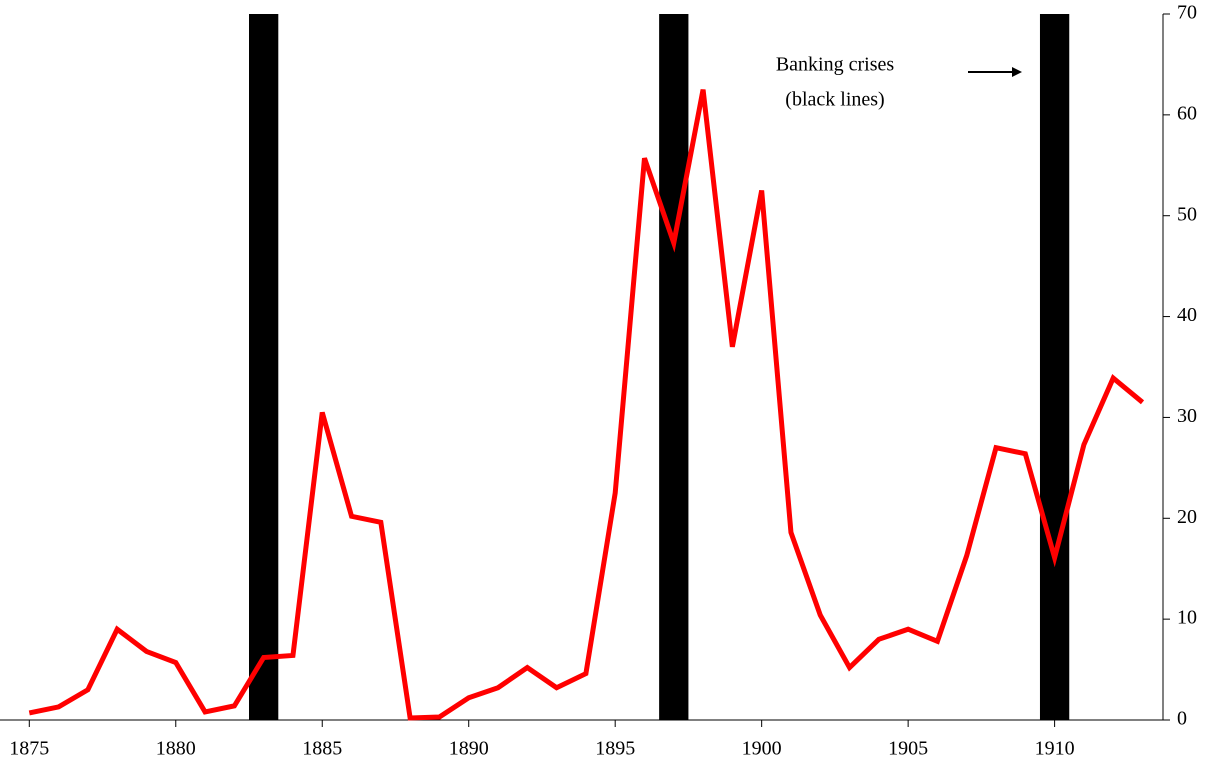 This screenshot has width=1210, height=772. Describe the element at coordinates (1187, 214) in the screenshot. I see `y-tick-label: 50` at that location.